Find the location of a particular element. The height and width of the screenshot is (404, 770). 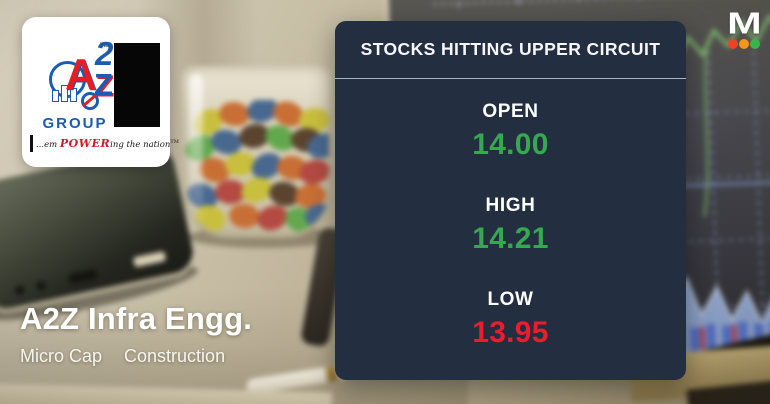

high-label: HIGH is located at coordinates (510, 205).